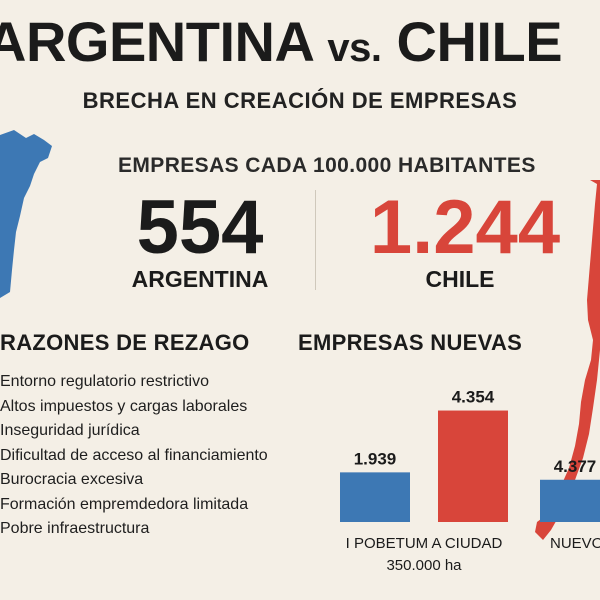  What do you see at coordinates (300, 100) in the screenshot?
I see `page-subtitle: BRECHA EN CREACIÓN DE EMPRESAS` at bounding box center [300, 100].